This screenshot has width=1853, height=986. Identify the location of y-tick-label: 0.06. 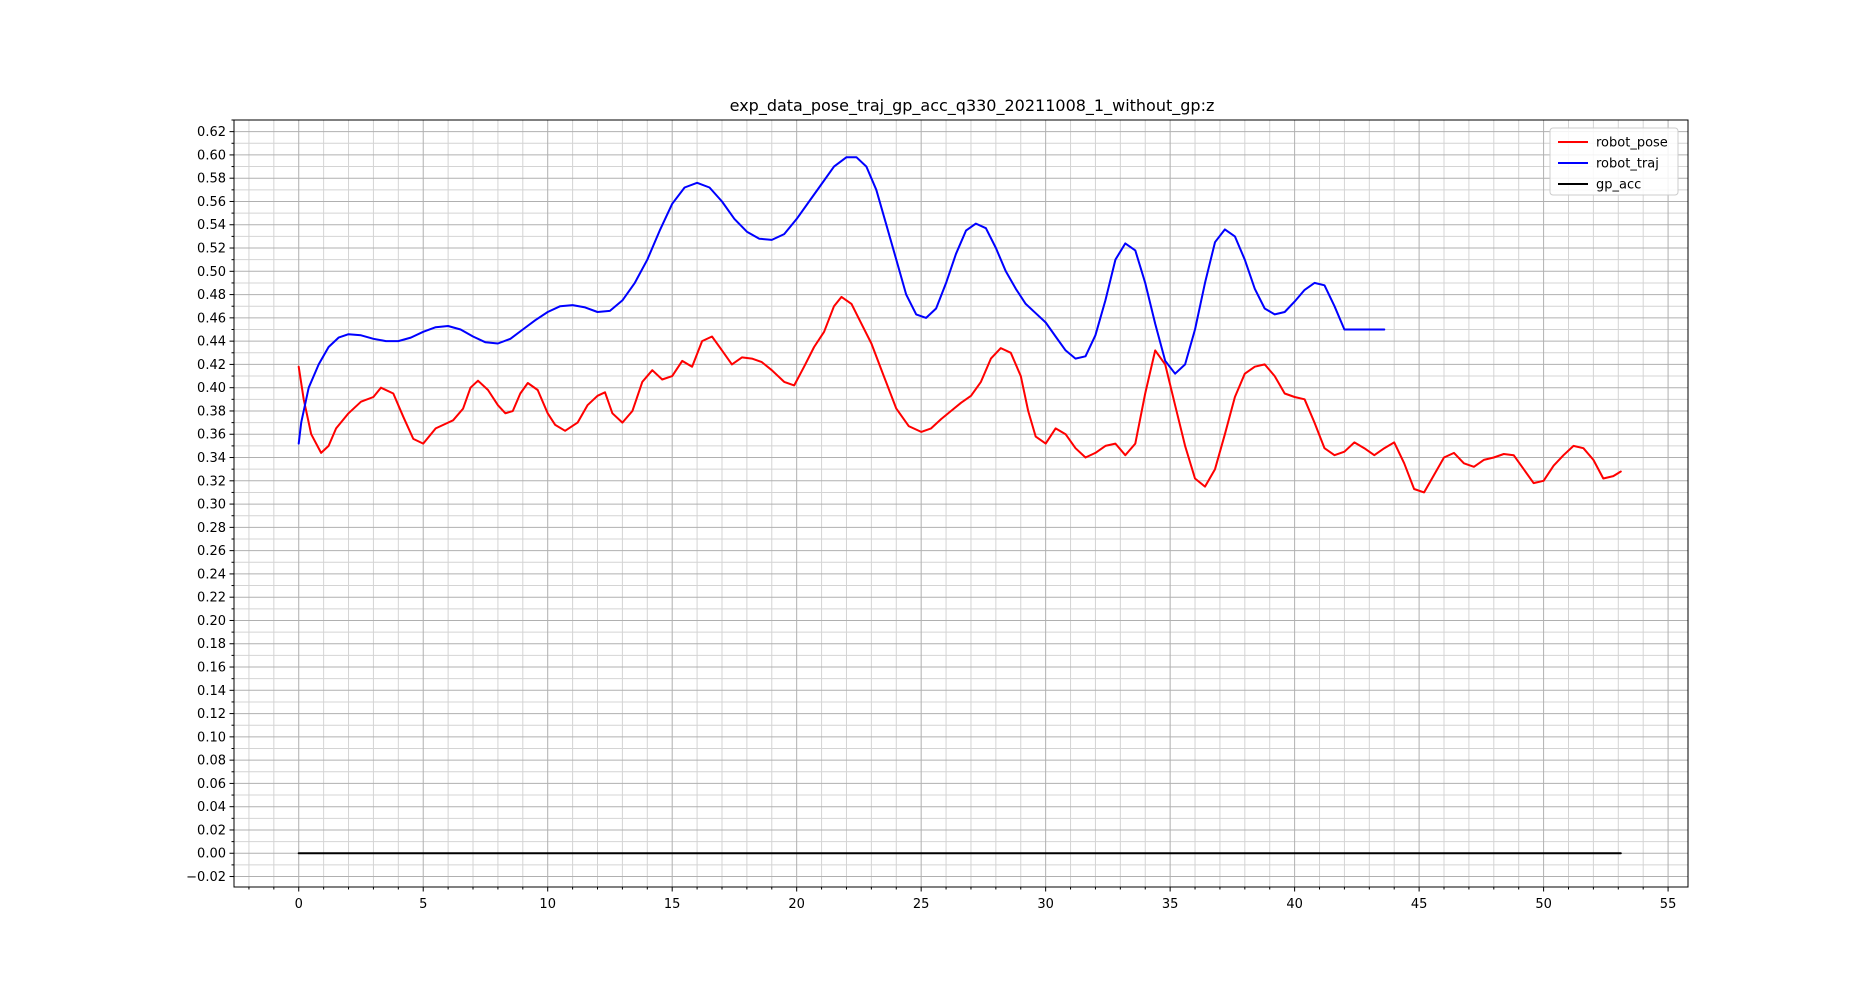
(211, 784).